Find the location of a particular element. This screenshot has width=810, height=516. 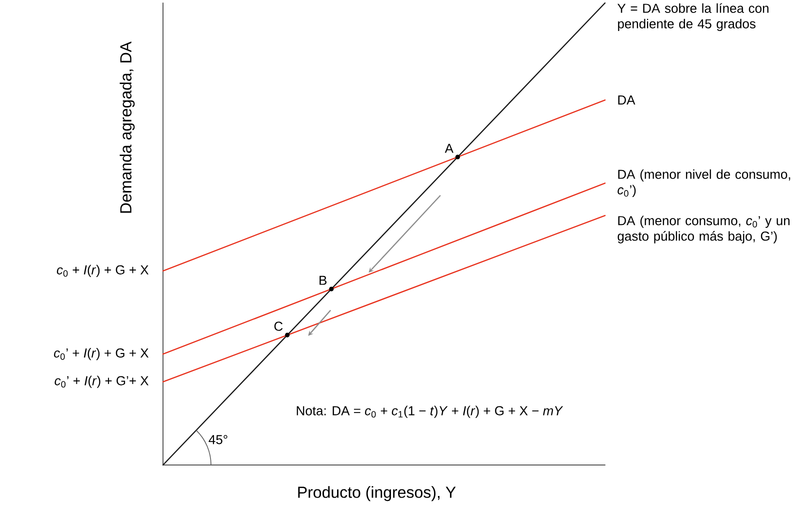

annotation: B is located at coordinates (323, 280).